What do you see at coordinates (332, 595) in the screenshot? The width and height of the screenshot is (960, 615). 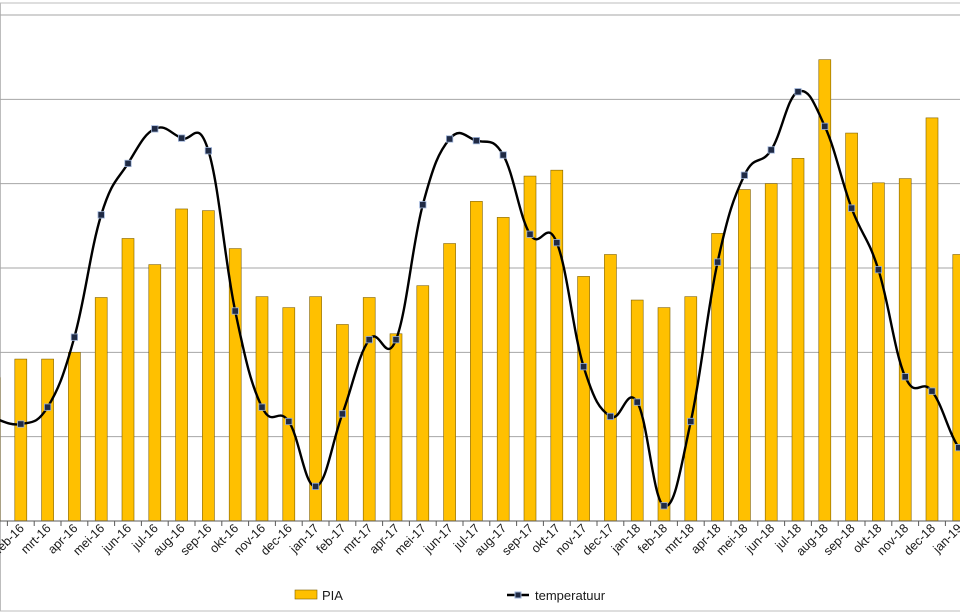 I see `legend-pia-label: PIA` at bounding box center [332, 595].